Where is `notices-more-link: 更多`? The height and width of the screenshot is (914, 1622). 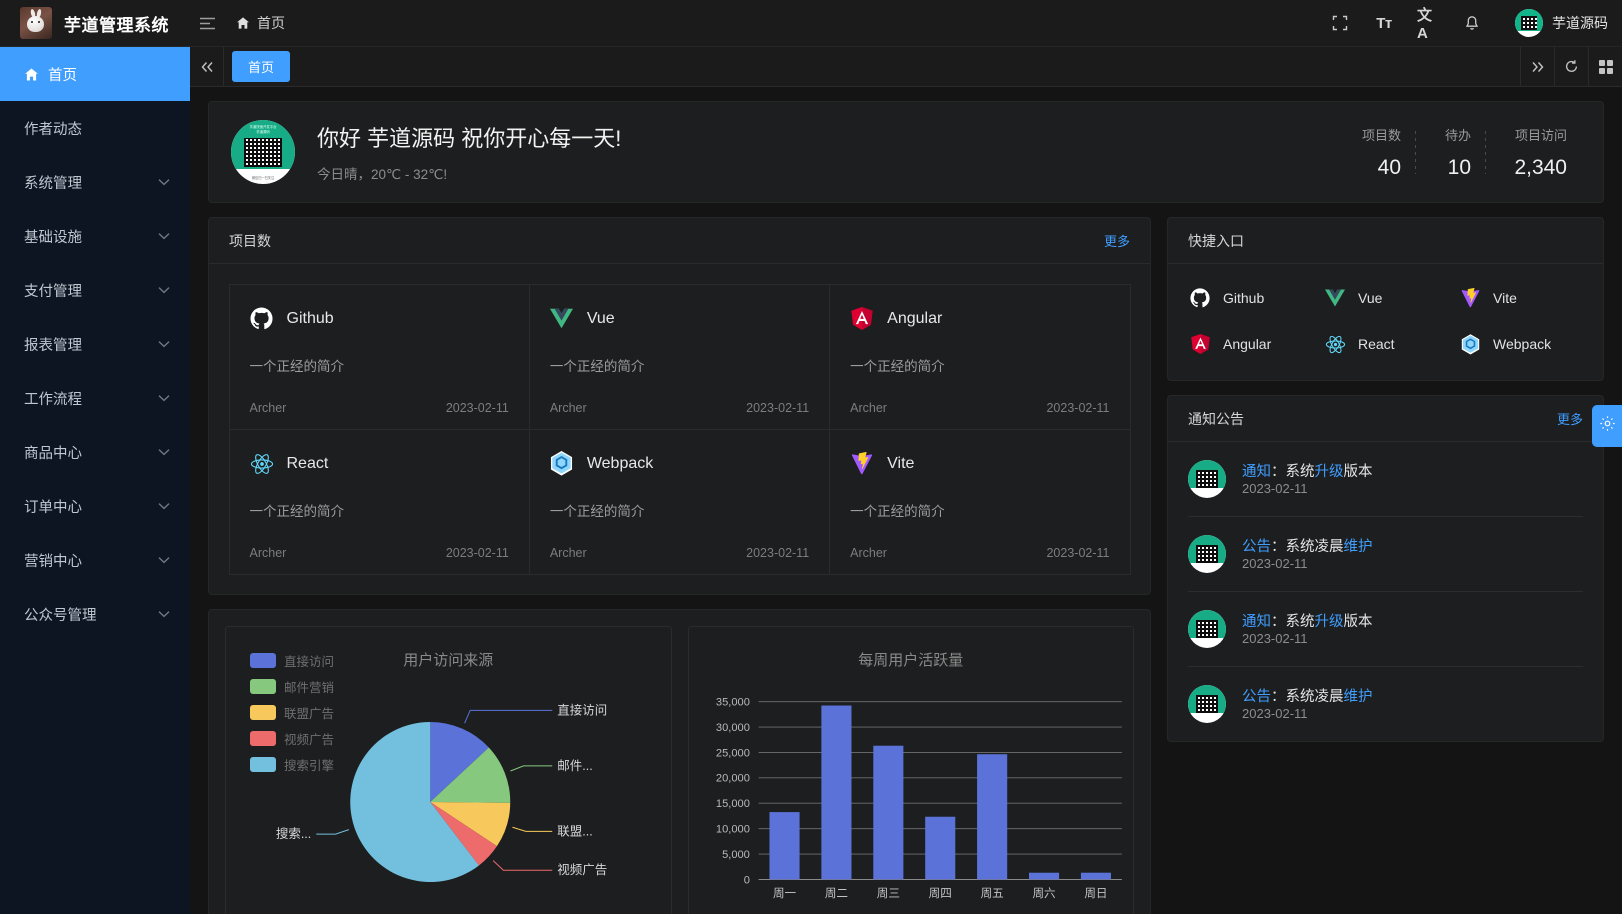 notices-more-link: 更多 is located at coordinates (1569, 419).